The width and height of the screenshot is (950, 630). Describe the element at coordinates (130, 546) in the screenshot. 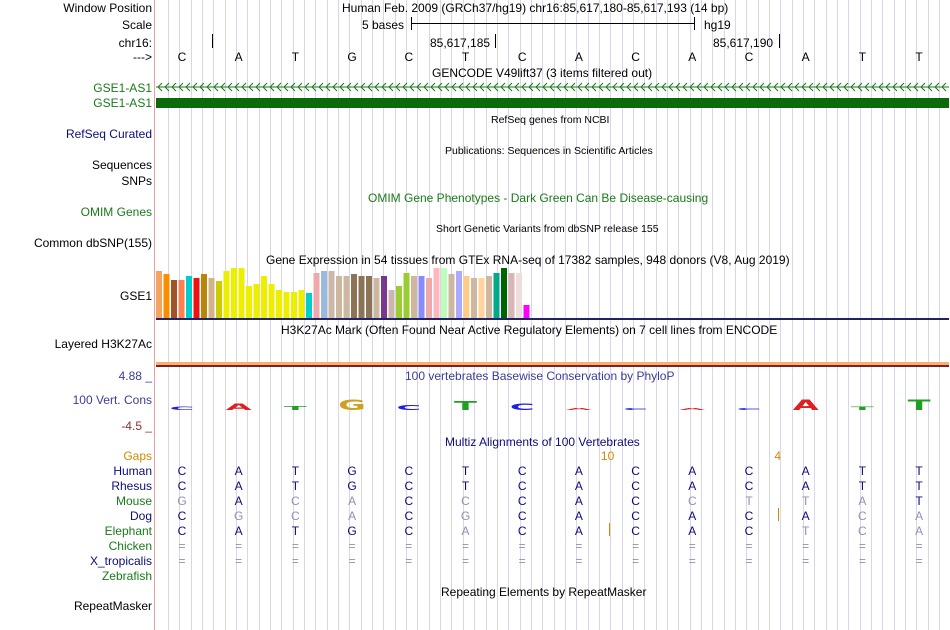

I see `species-label: Chicken` at that location.